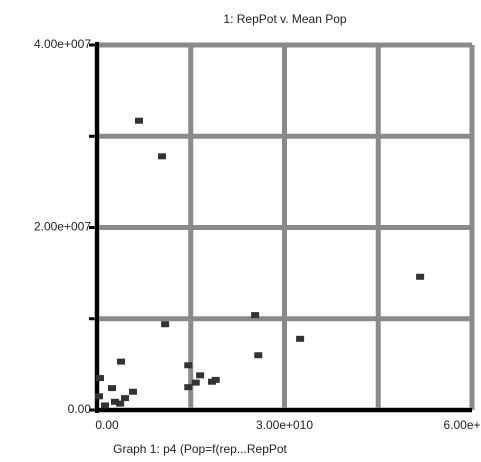  Describe the element at coordinates (284, 425) in the screenshot. I see `x-tick-label: 3.00e+010` at that location.